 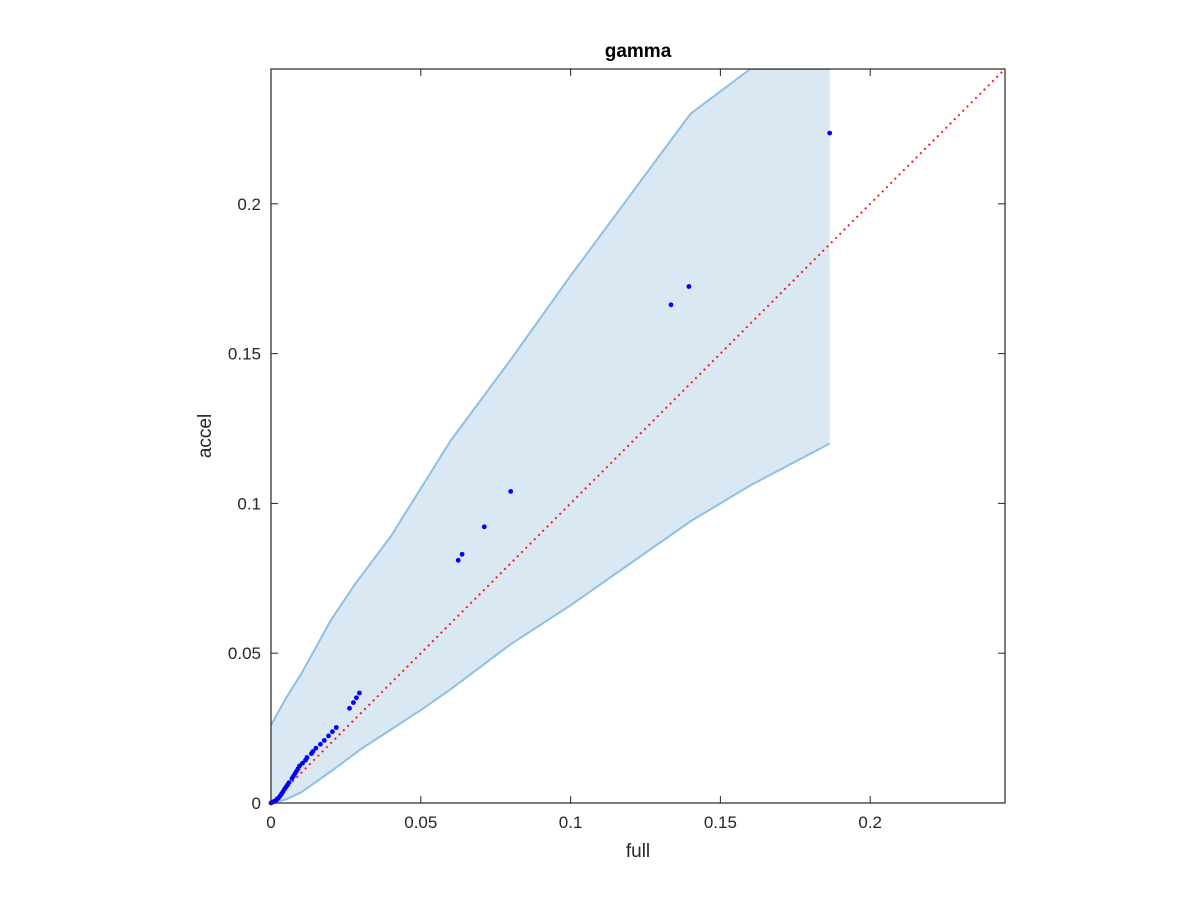 I want to click on x-tick-label: 0.1, so click(x=571, y=822).